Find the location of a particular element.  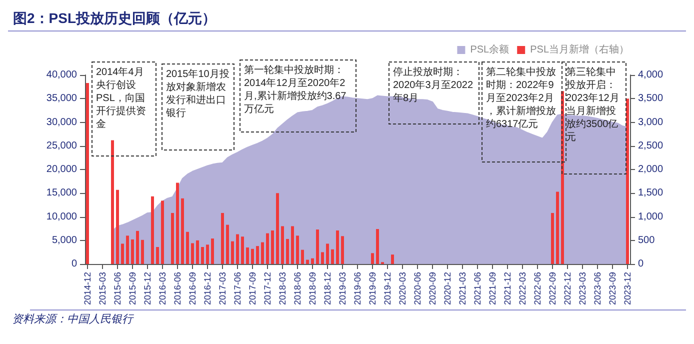

x-tick-label: 2019-09 is located at coordinates (373, 289).